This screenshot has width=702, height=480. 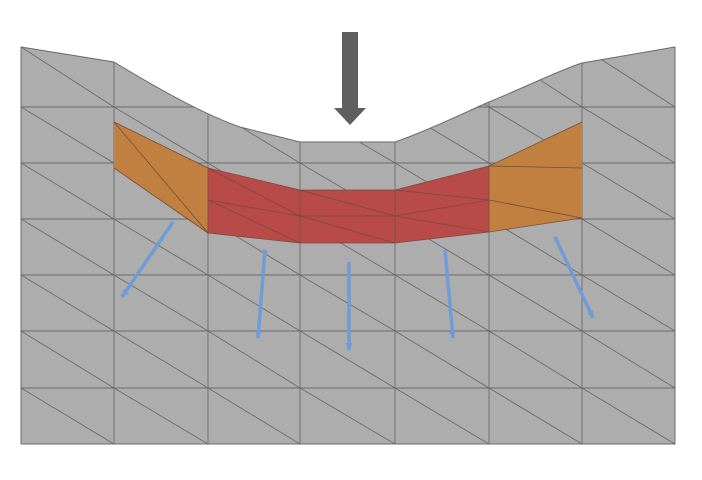 I want to click on load-arrow-shaft, so click(x=350, y=71).